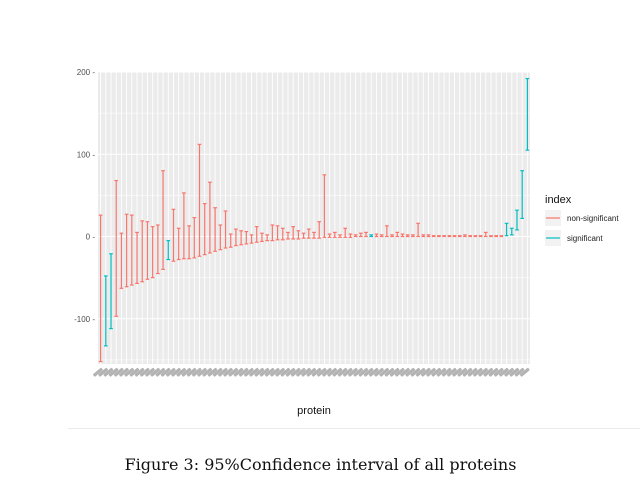 The height and width of the screenshot is (503, 641). I want to click on x-axis-tick-labels, so click(311, 372).